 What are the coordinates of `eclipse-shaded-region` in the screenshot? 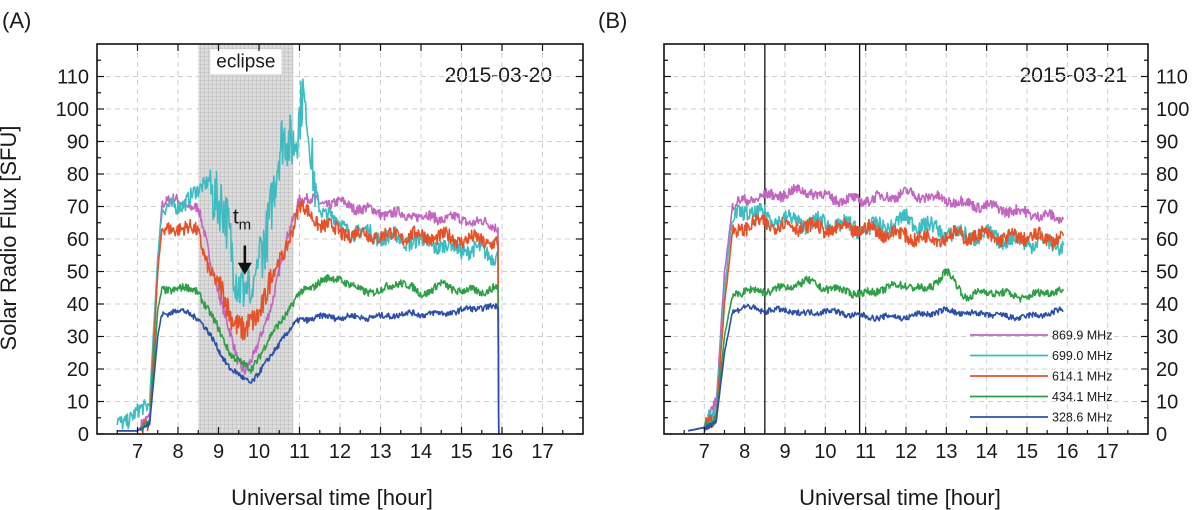 It's located at (246, 239).